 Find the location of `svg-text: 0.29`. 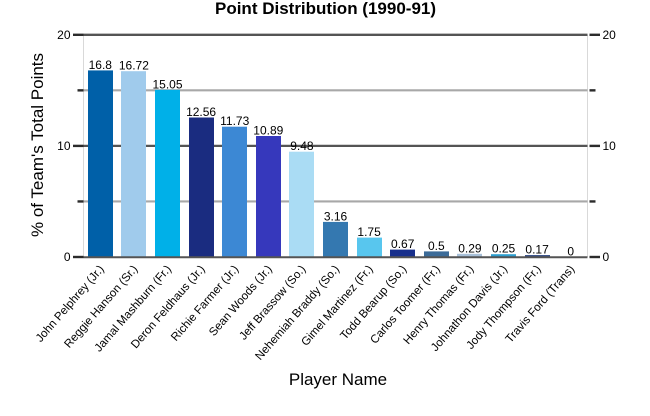

svg-text: 0.29 is located at coordinates (470, 248).